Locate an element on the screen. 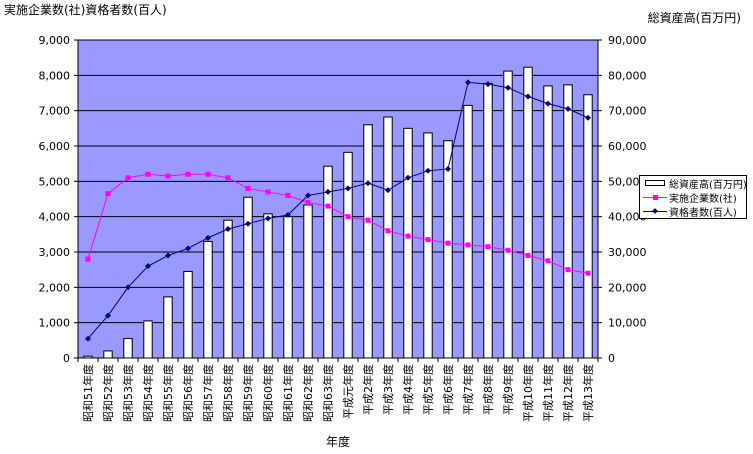  legend-label: 資格者数(百人) is located at coordinates (703, 213).